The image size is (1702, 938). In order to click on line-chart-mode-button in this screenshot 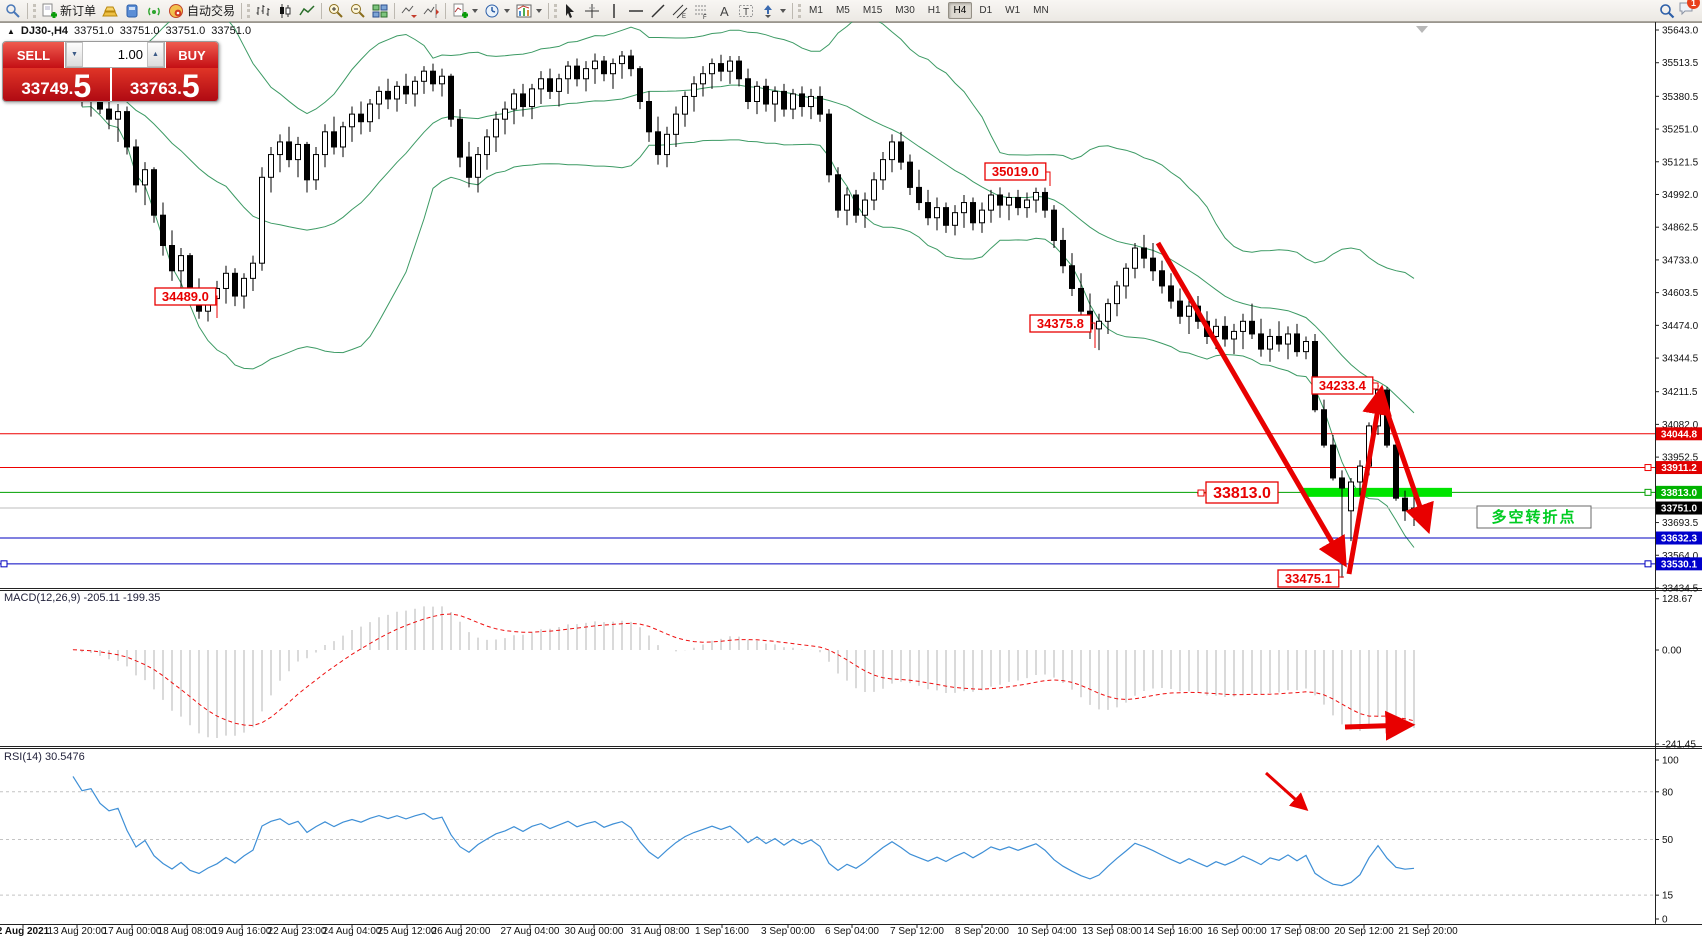, I will do `click(307, 10)`.